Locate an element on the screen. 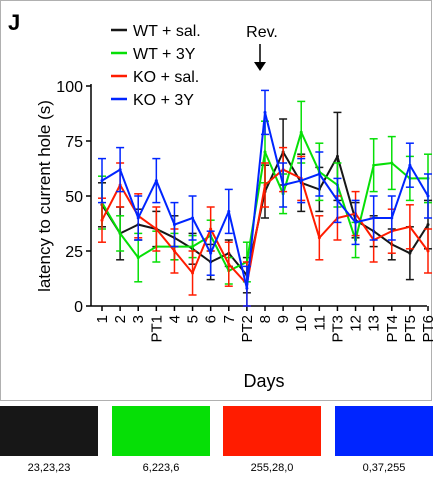 The image size is (433, 491). panel-letter: J is located at coordinates (14, 22).